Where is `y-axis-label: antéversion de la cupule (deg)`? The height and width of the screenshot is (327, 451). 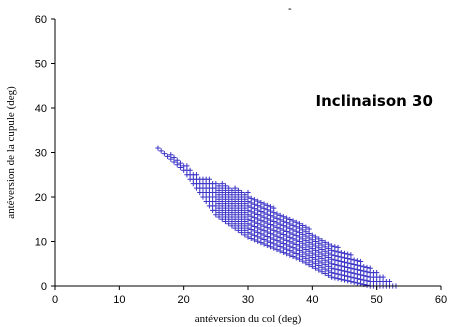
y-axis-label: antéversion de la cupule (deg) is located at coordinates (11, 152).